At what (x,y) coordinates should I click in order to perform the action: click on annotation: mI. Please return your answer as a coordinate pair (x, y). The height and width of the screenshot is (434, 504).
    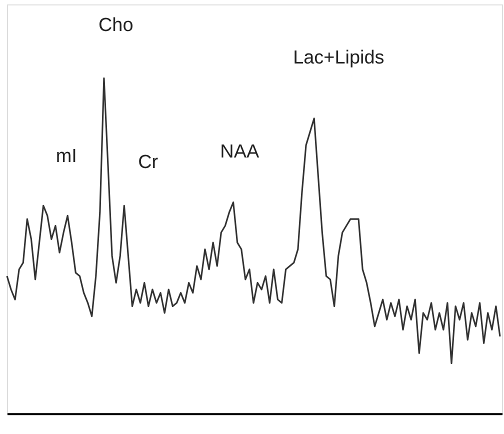
    Looking at the image, I should click on (66, 156).